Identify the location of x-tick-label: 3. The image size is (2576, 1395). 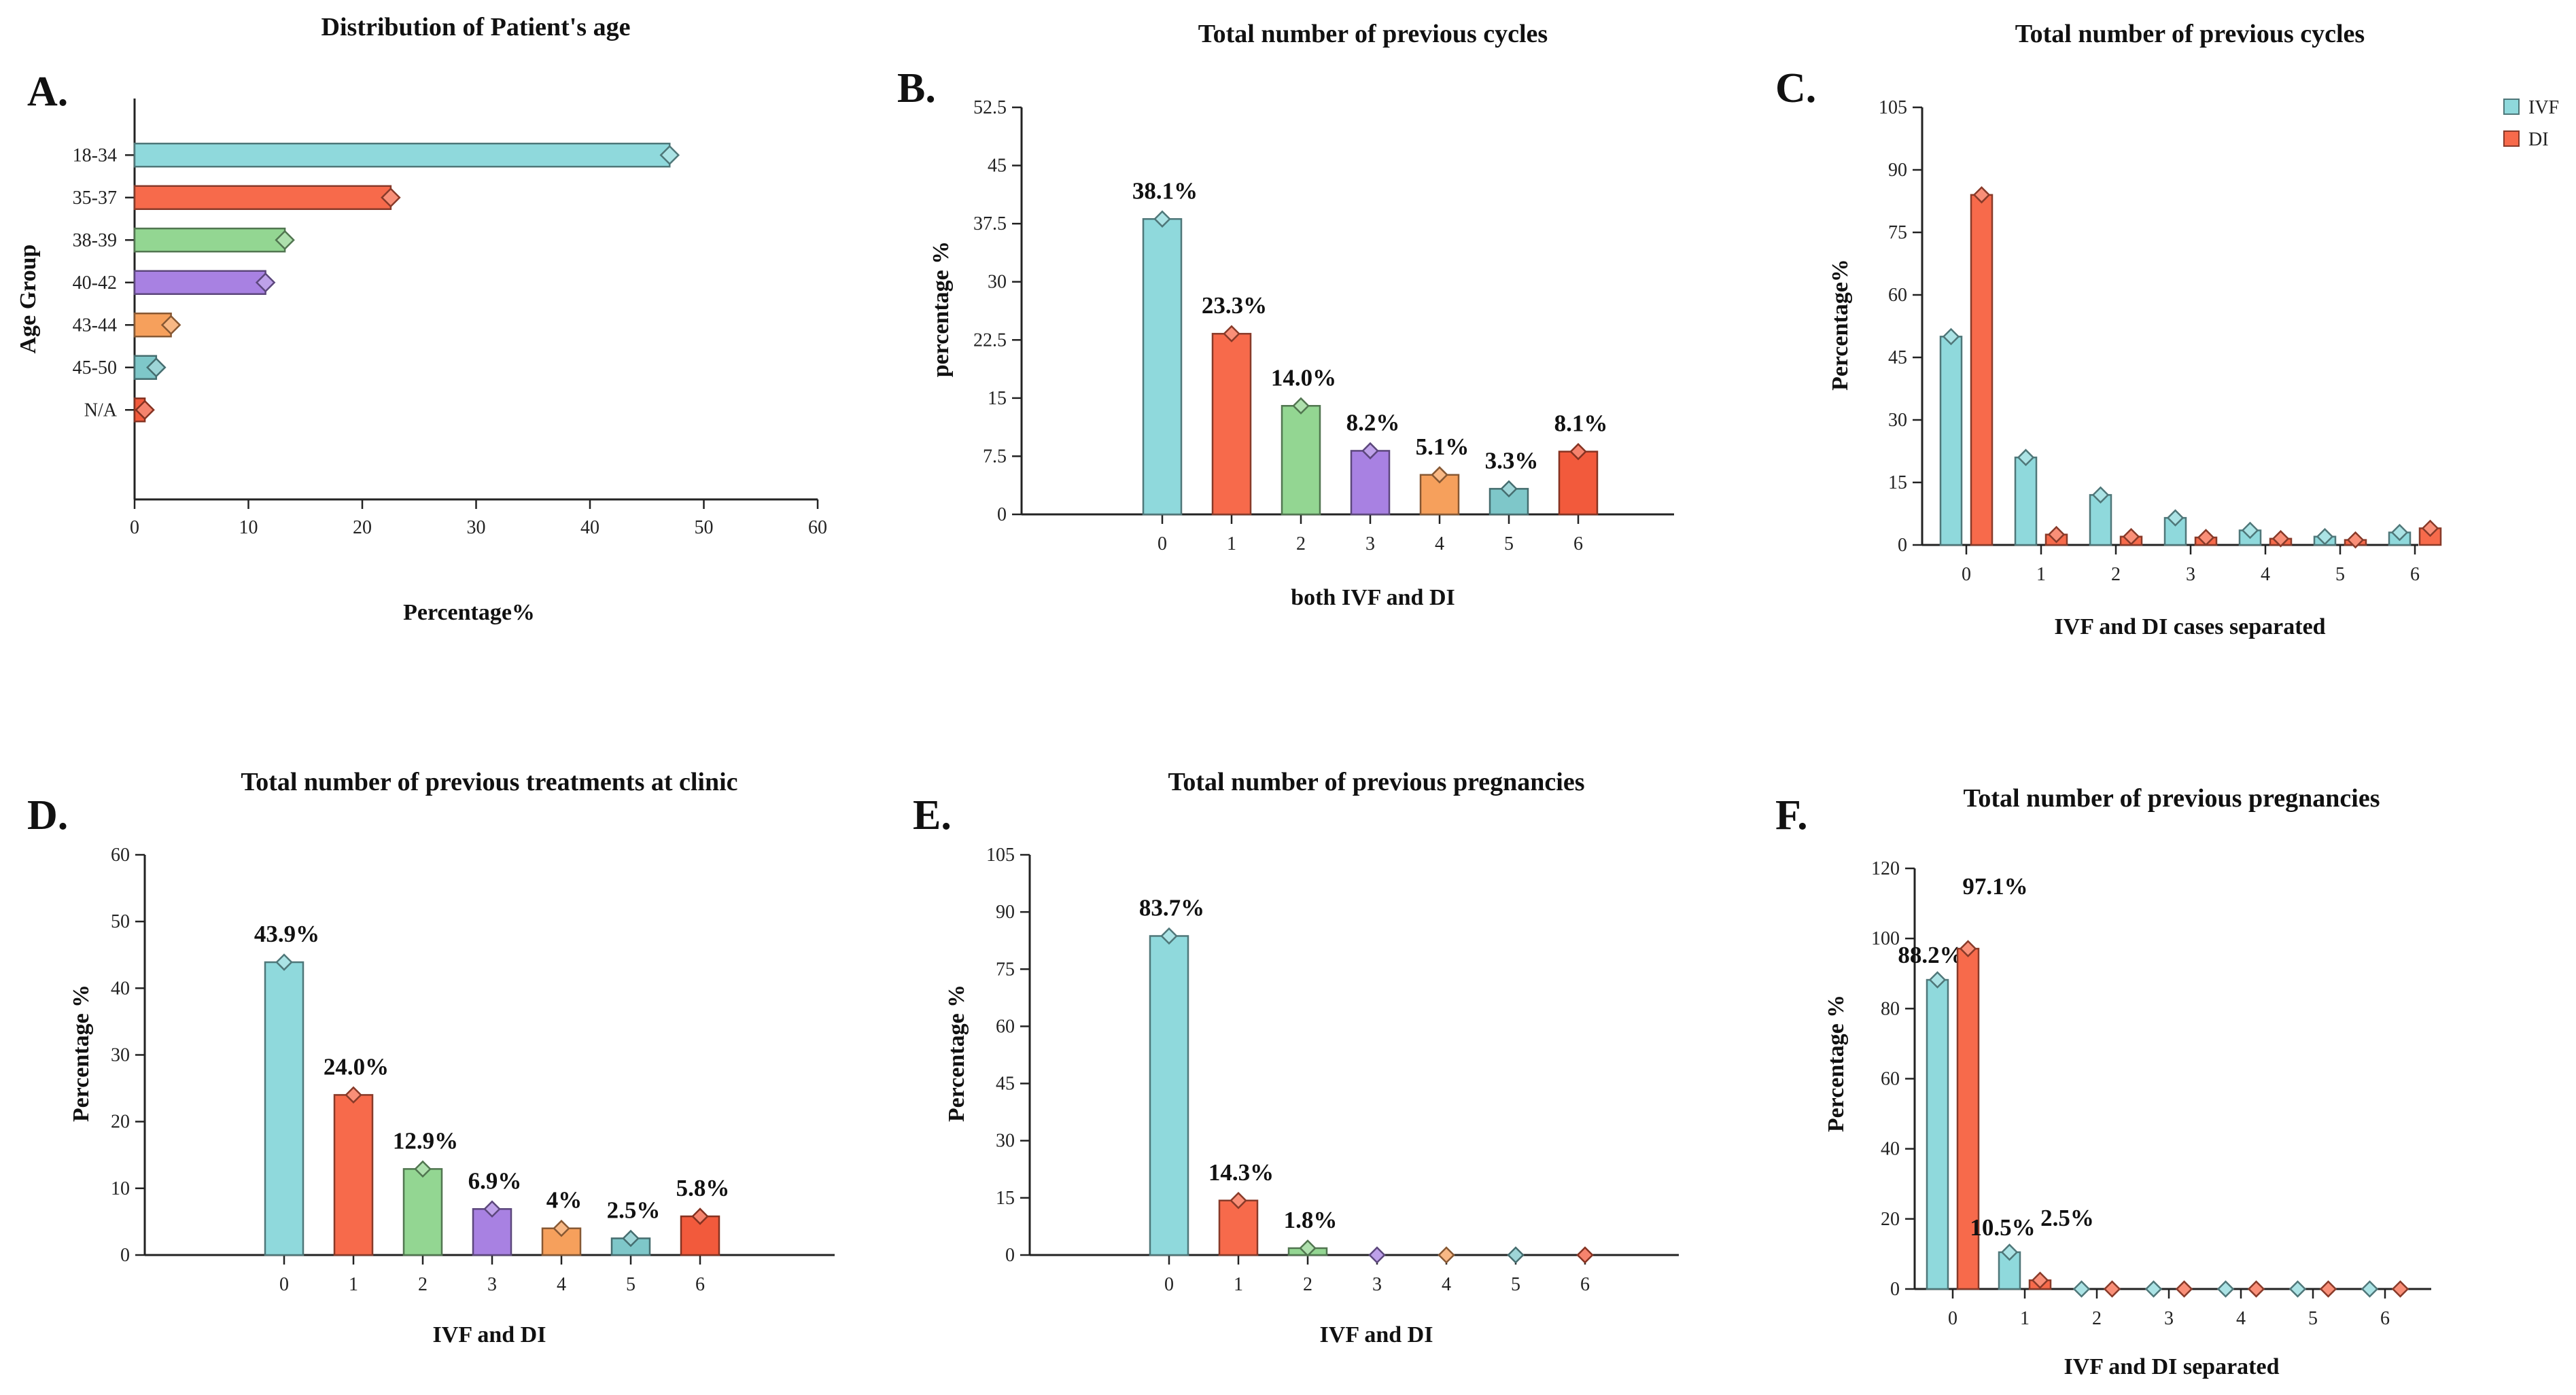
(2190, 574).